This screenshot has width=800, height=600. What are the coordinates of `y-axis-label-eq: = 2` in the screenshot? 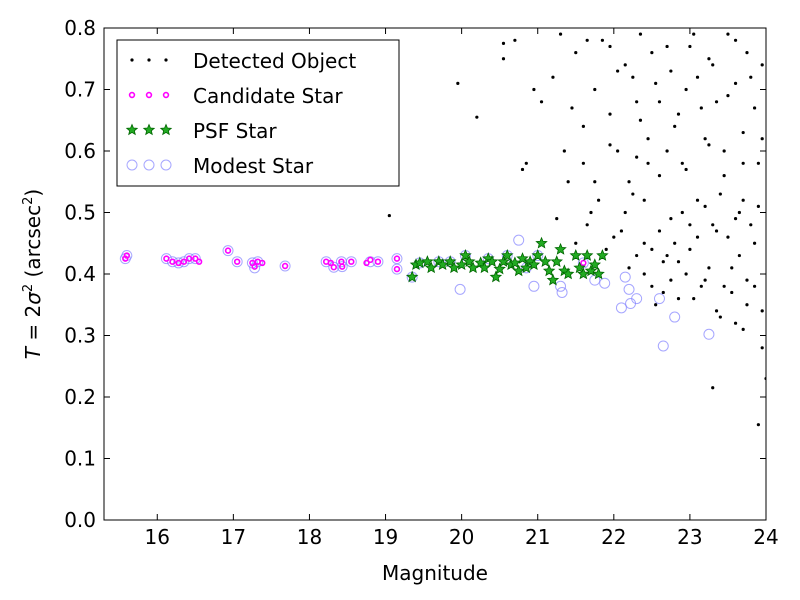 It's located at (33, 326).